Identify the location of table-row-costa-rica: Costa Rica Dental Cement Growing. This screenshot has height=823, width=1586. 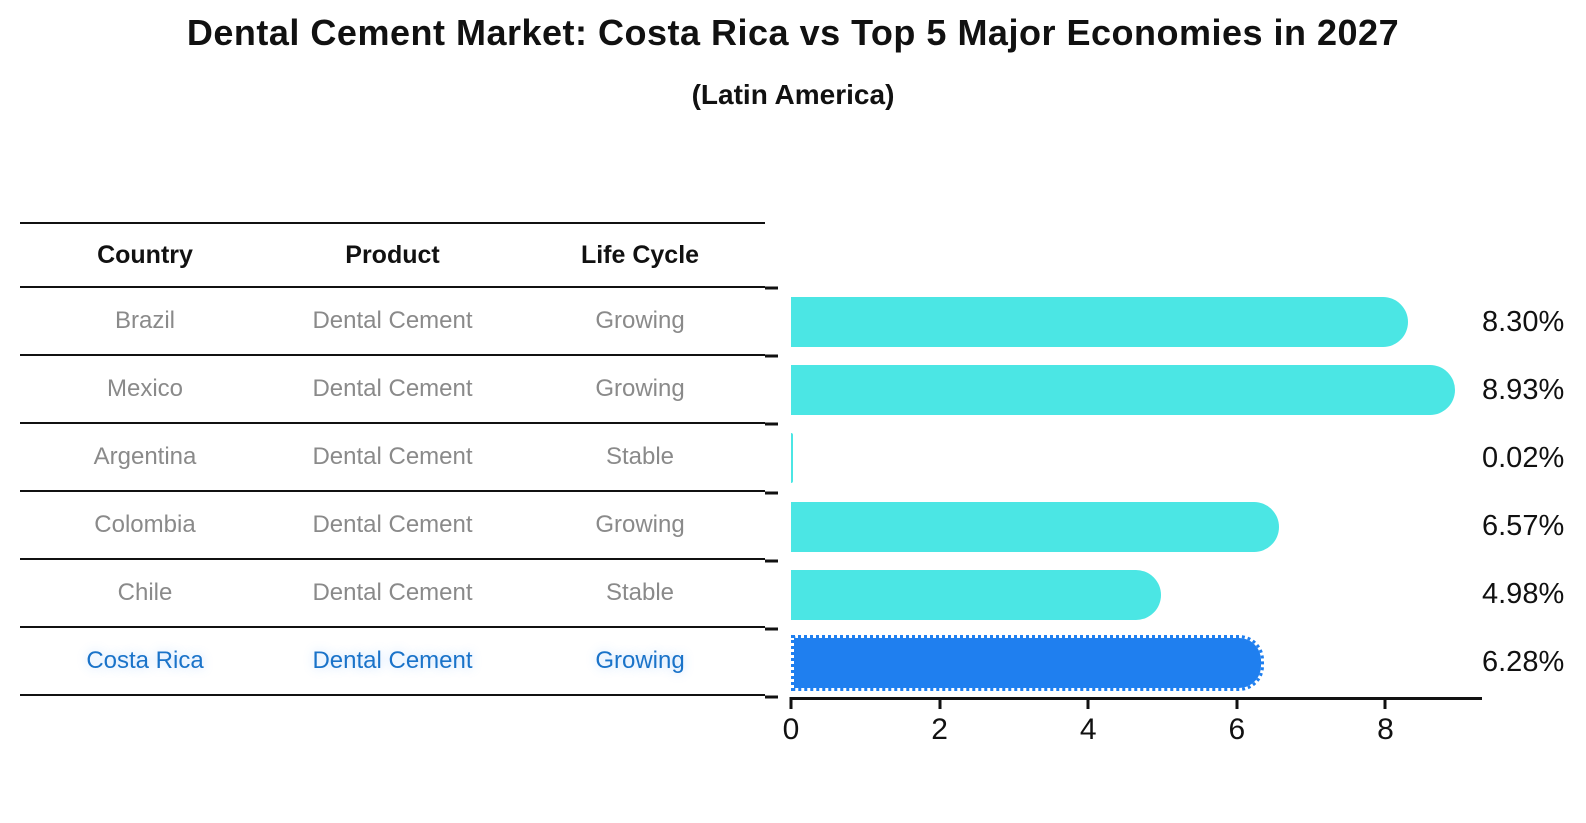
(392, 662).